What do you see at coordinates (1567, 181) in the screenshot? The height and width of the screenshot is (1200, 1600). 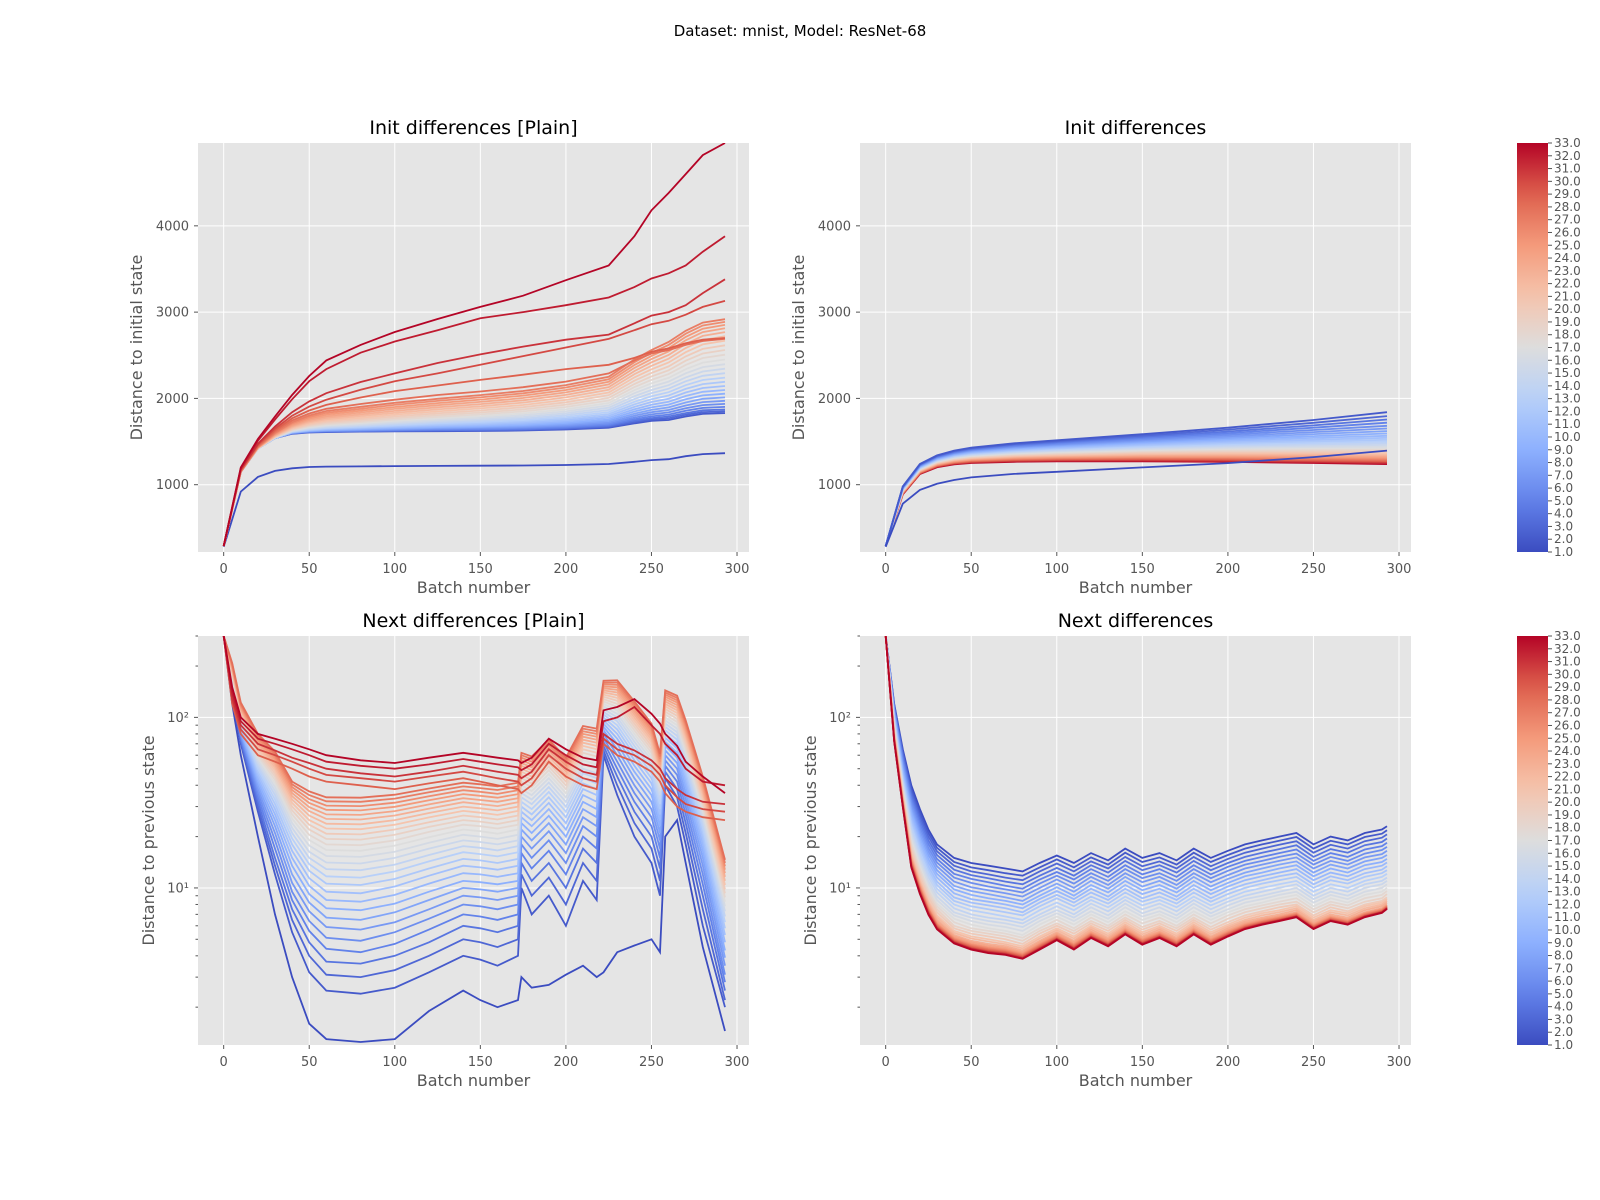 I see `colorbar-tick-label: 30.0` at bounding box center [1567, 181].